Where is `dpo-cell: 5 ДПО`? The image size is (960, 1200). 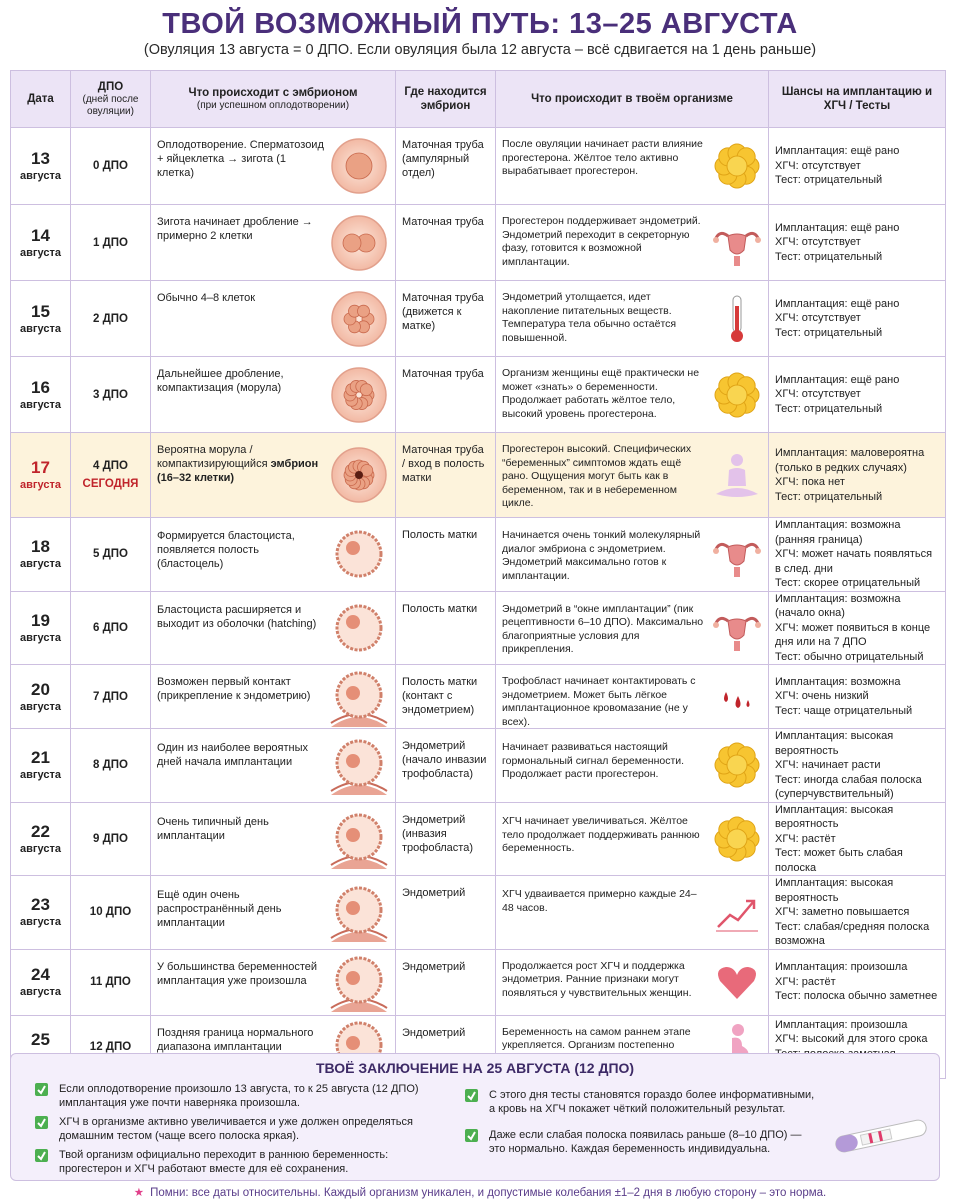
dpo-cell: 5 ДПО is located at coordinates (110, 554).